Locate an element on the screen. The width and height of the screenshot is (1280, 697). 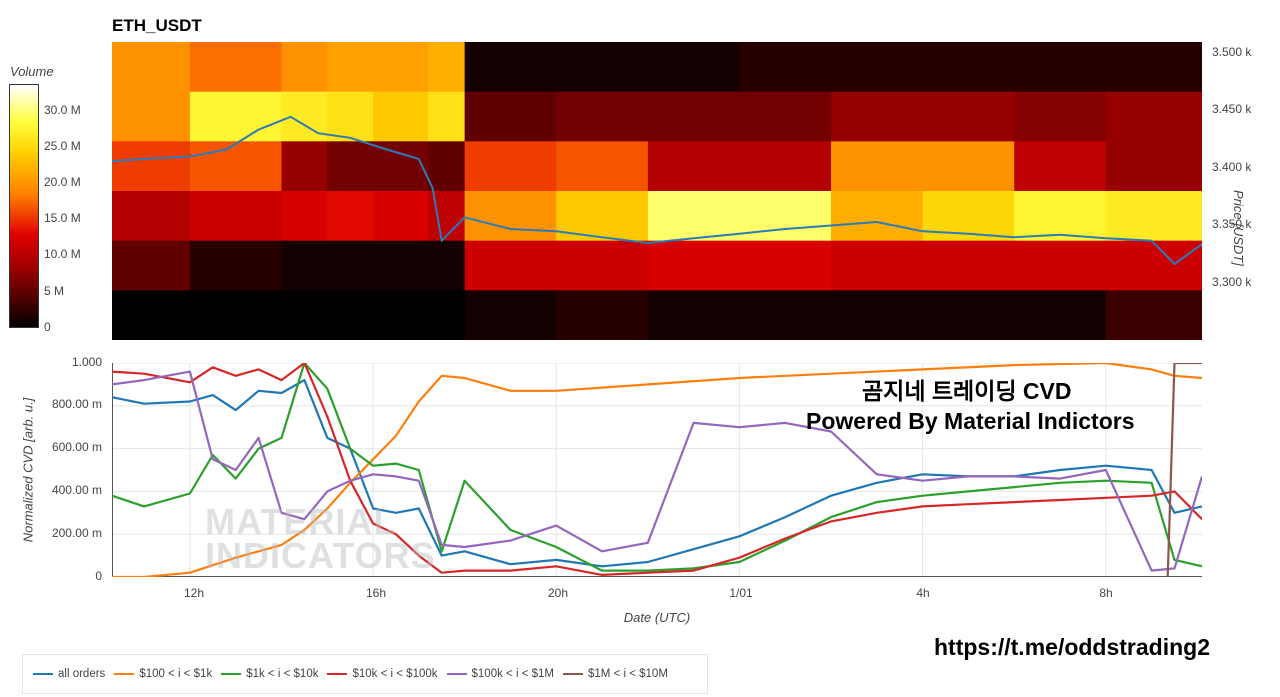
price-tick: 3.500 k is located at coordinates (1232, 52).